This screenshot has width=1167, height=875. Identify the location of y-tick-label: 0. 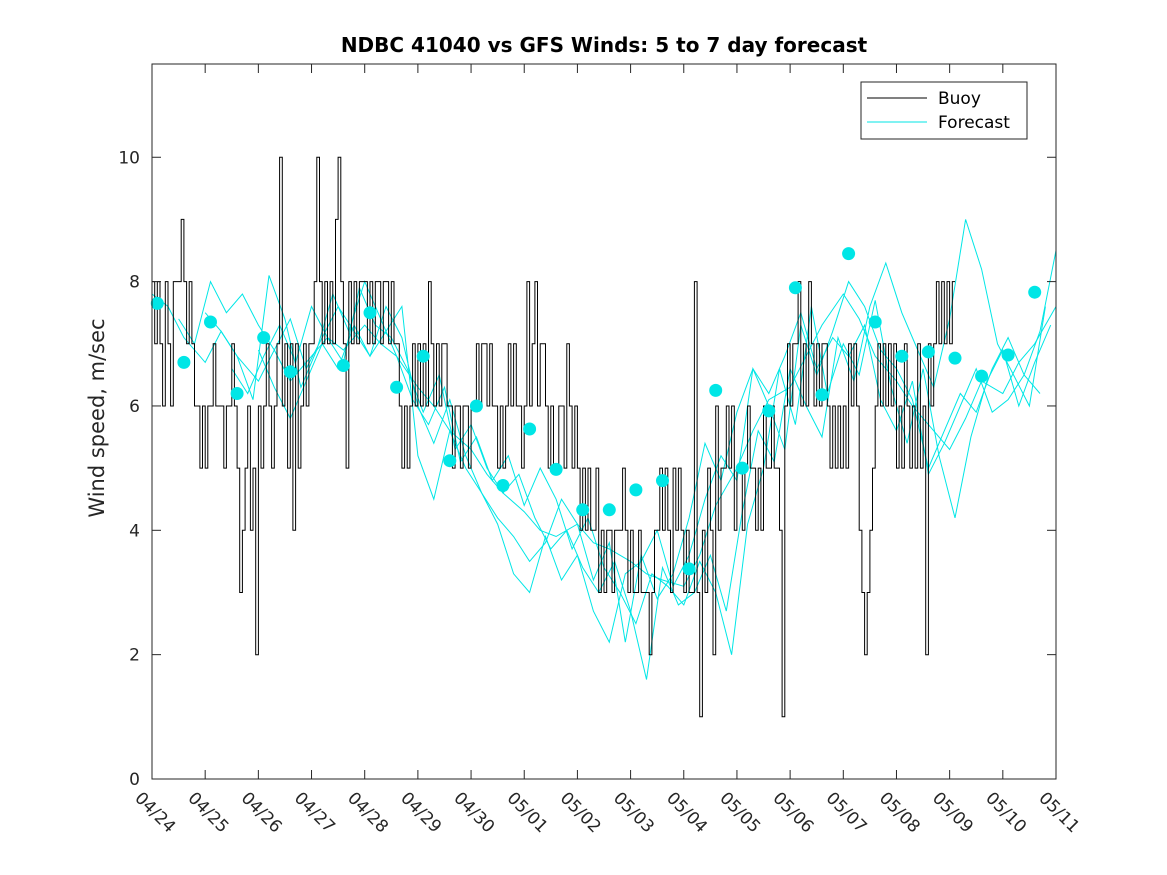
(134, 780).